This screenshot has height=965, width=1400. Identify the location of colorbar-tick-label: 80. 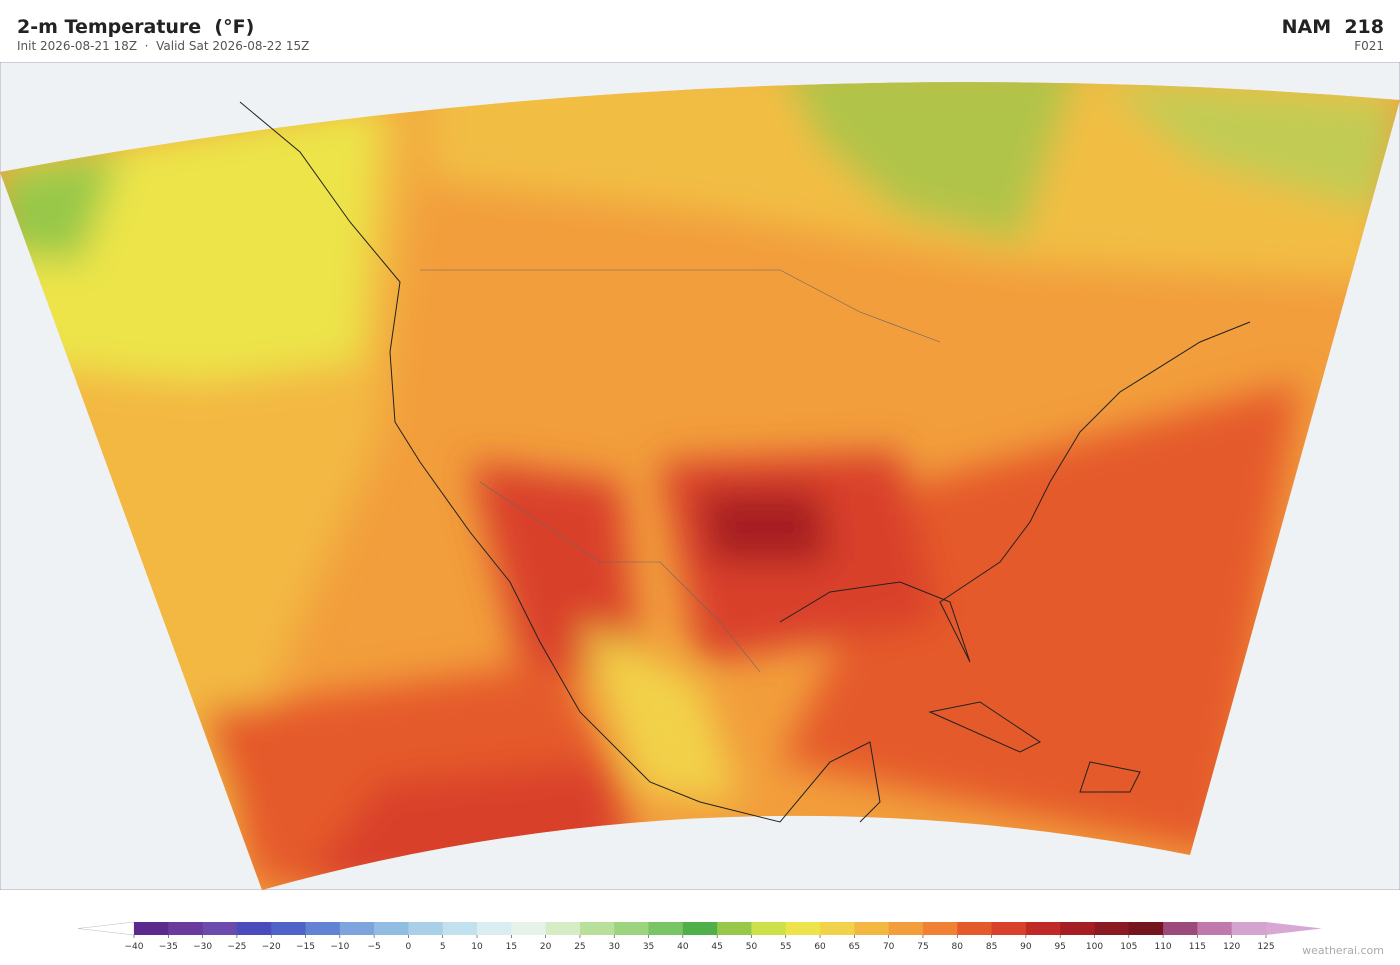
(958, 947).